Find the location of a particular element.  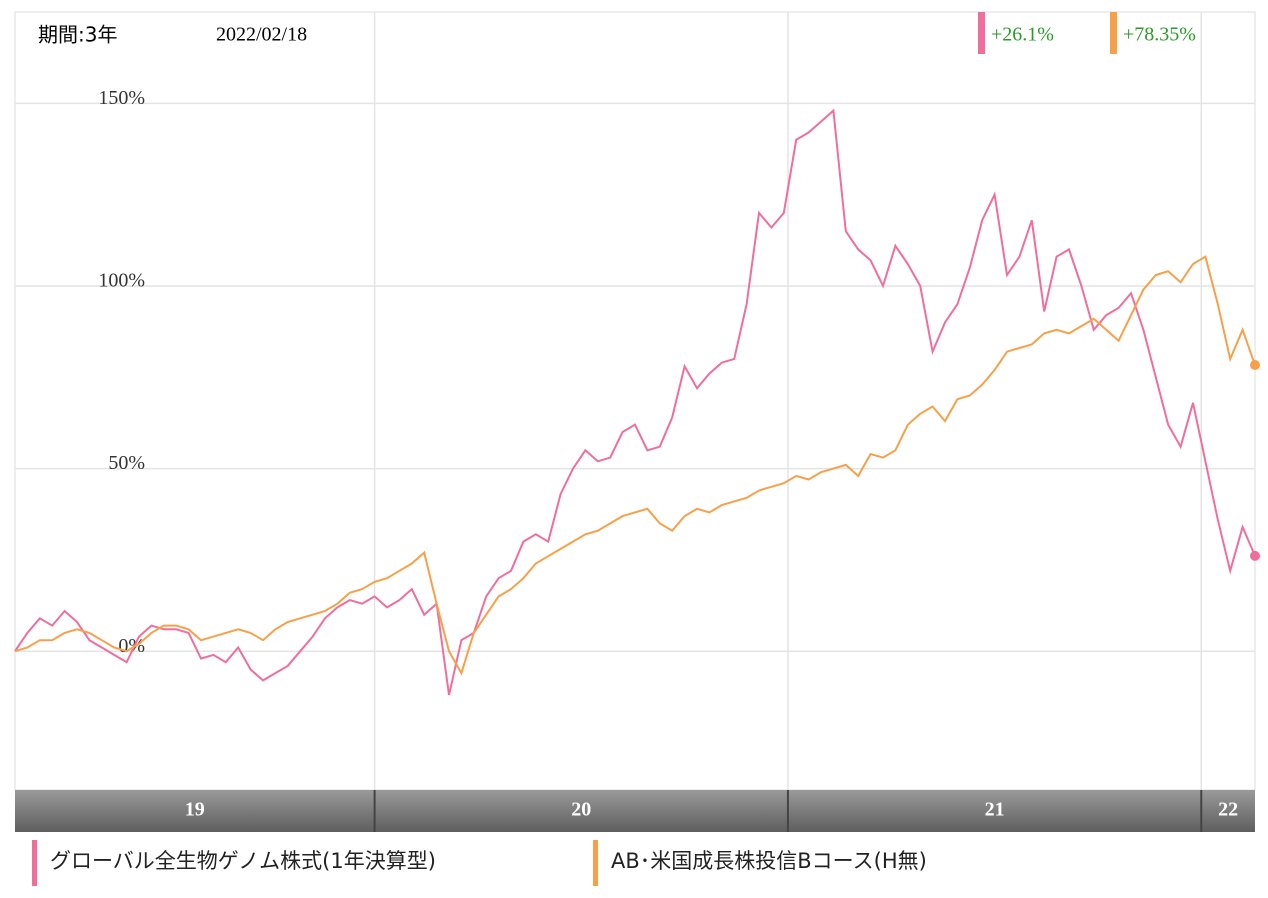

change-label: +26.1% is located at coordinates (1022, 35).